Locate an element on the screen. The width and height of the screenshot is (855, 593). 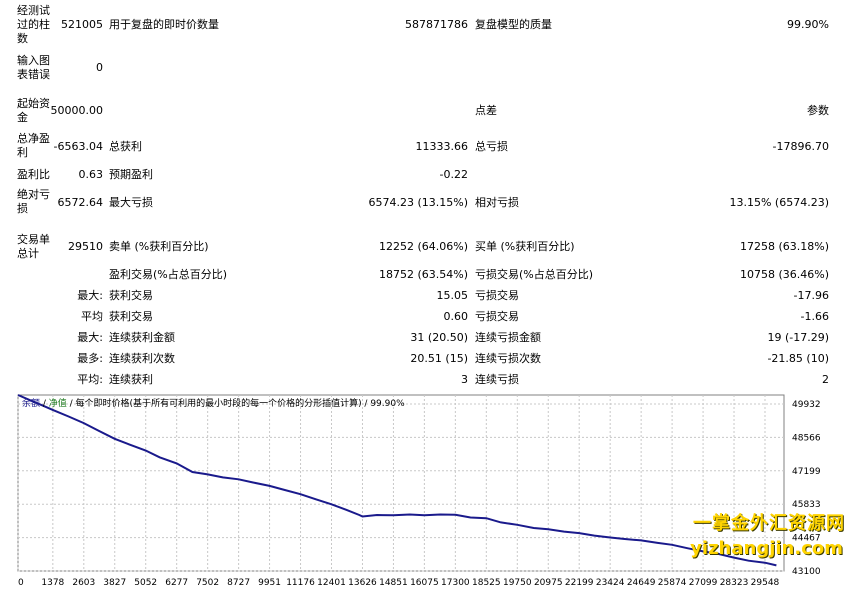
max-consec-losses-label: 连续亏损金额 is located at coordinates (508, 337).